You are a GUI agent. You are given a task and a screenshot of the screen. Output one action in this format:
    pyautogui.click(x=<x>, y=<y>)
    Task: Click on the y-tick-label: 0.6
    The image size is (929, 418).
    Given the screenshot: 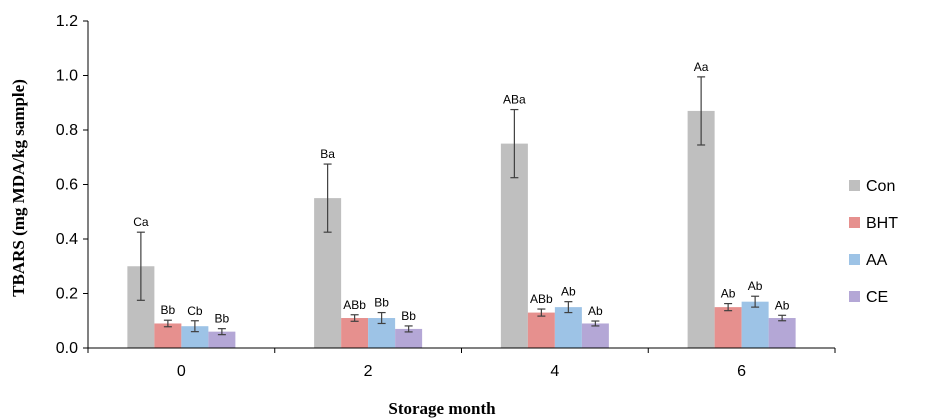 What is the action you would take?
    pyautogui.click(x=67, y=185)
    